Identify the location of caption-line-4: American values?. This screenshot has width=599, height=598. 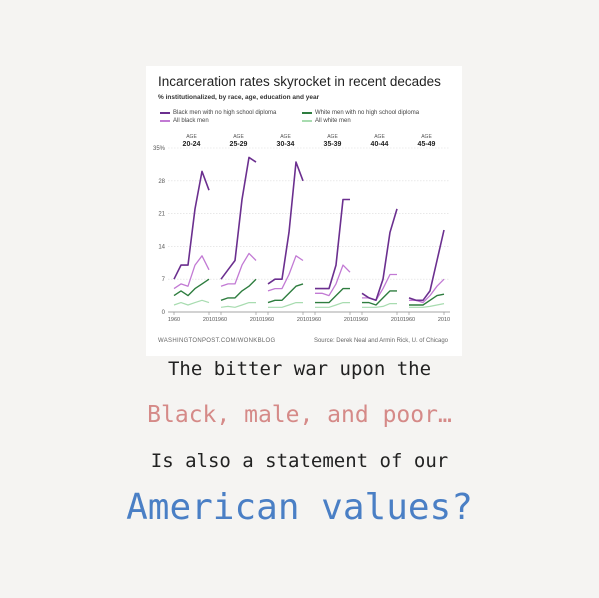
(299, 507).